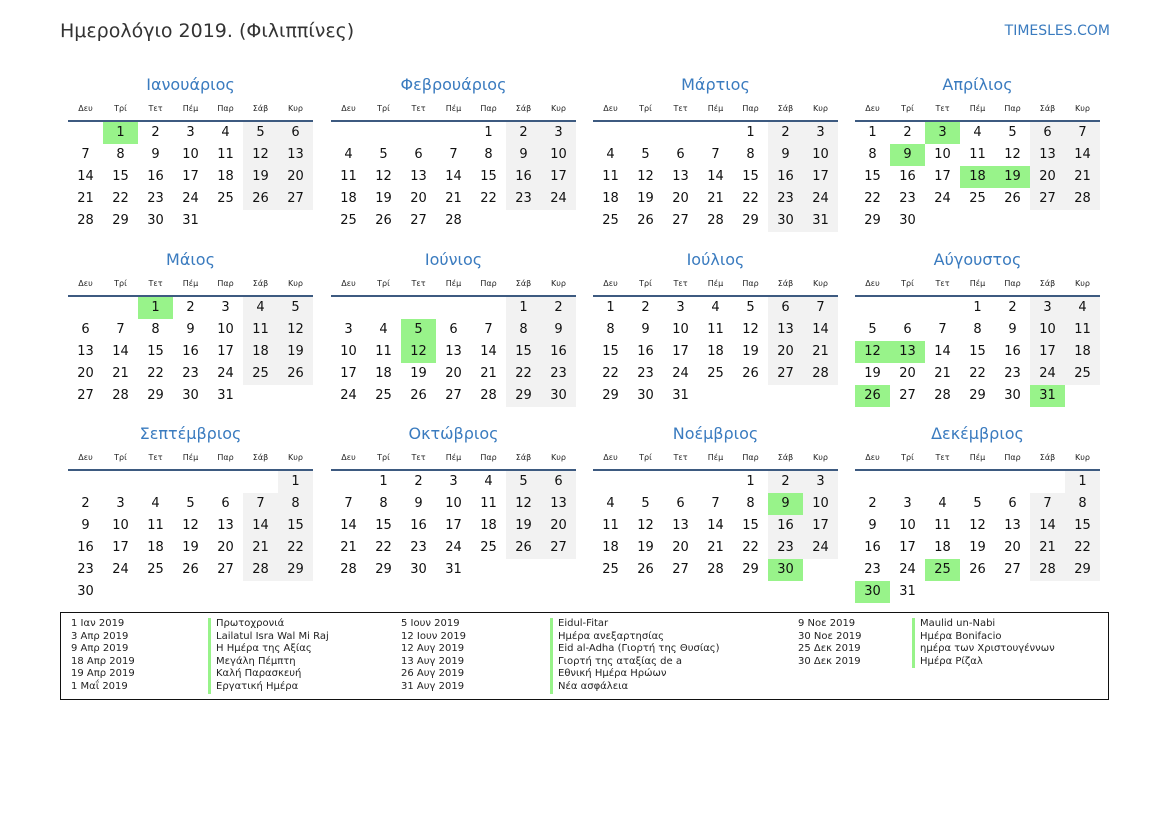 This screenshot has height=827, width=1169. Describe the element at coordinates (977, 177) in the screenshot. I see `day-cell: 18` at that location.